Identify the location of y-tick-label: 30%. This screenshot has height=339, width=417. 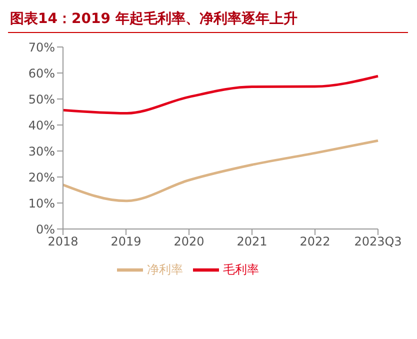
(41, 151).